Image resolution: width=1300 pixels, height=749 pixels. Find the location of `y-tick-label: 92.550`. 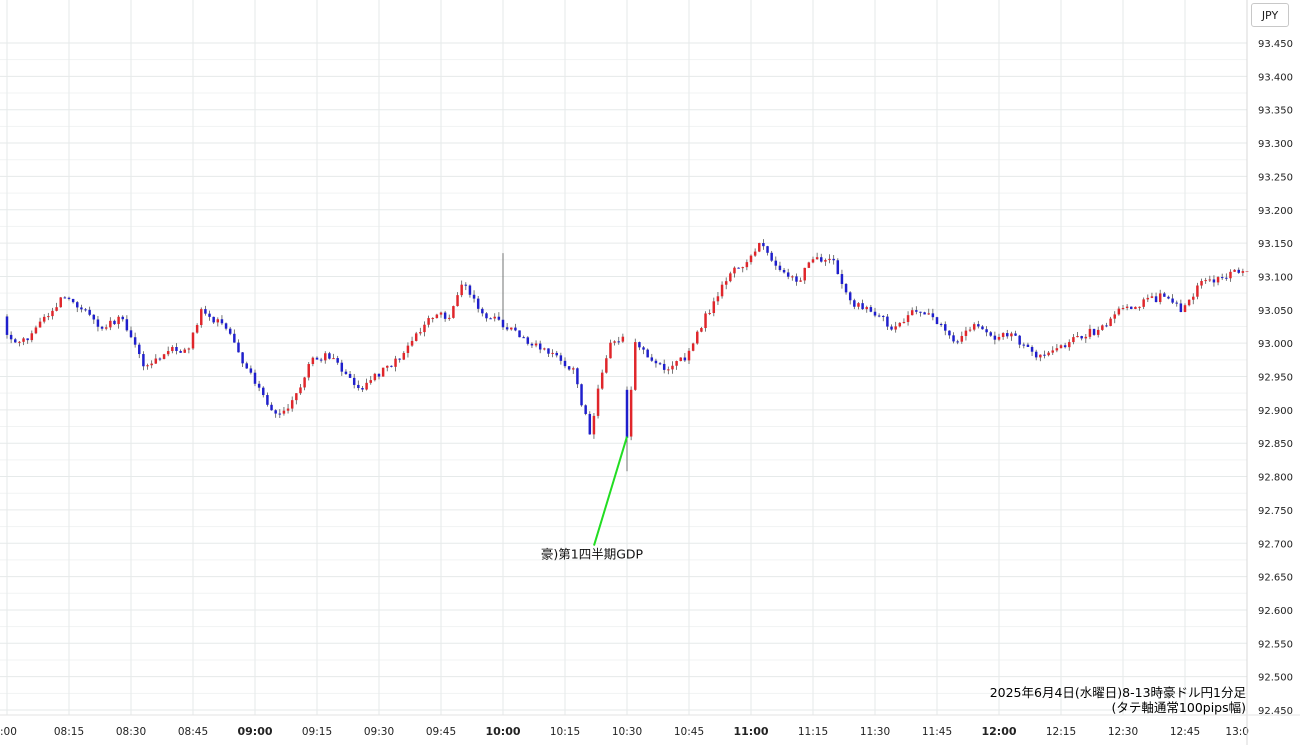

y-tick-label: 92.550 is located at coordinates (1275, 644).